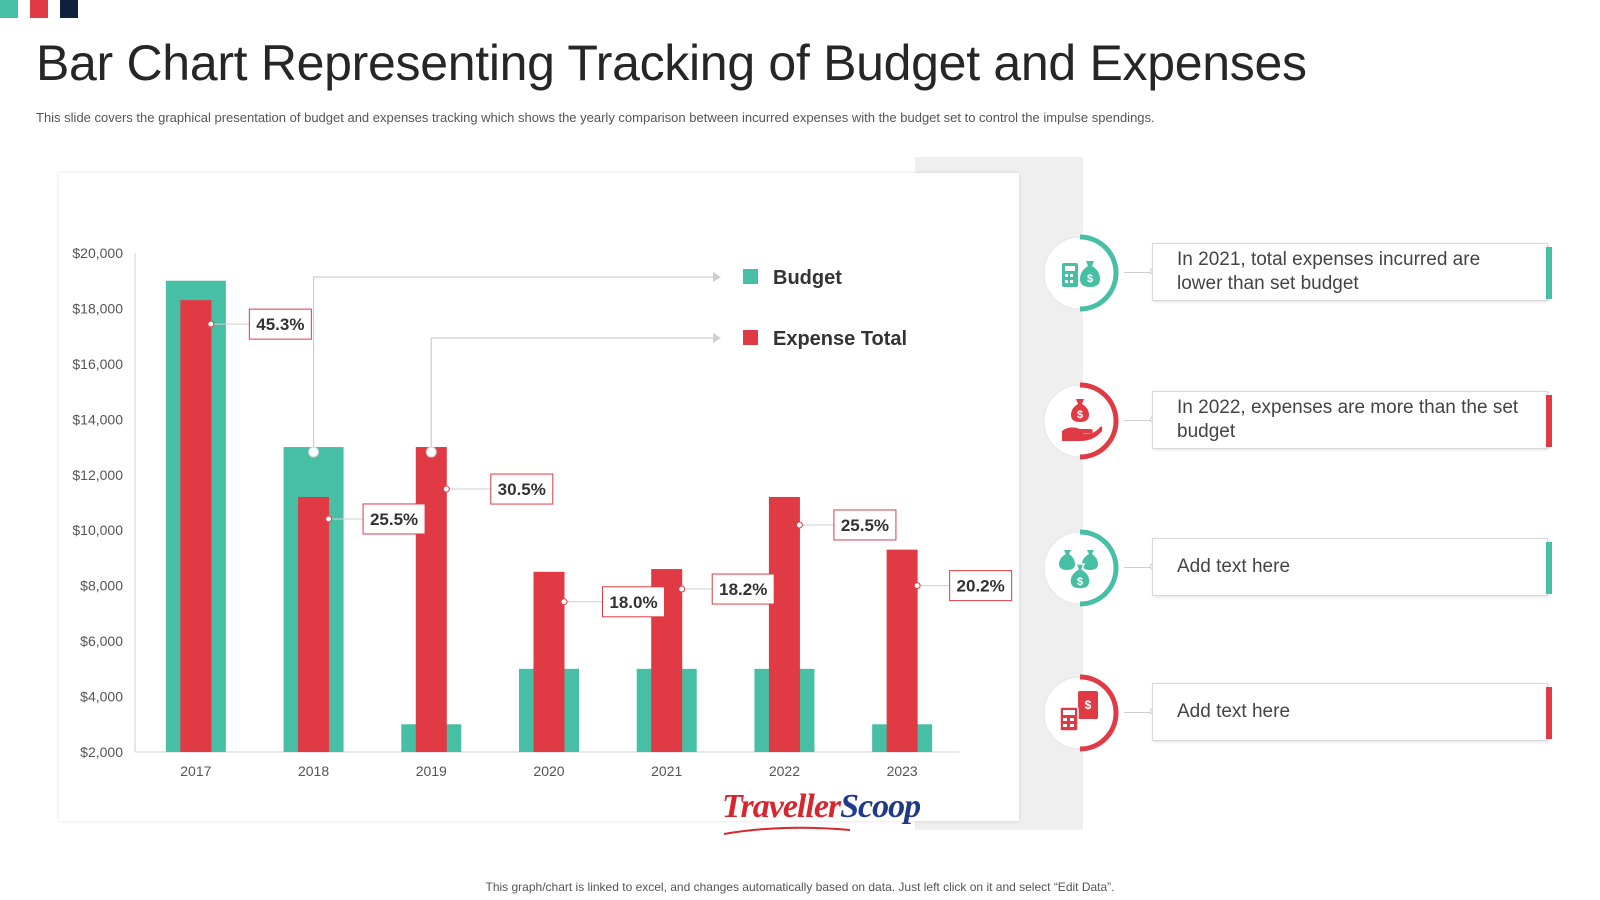 This screenshot has height=900, width=1600. I want to click on callout-4: $ Add text here, so click(1300, 713).